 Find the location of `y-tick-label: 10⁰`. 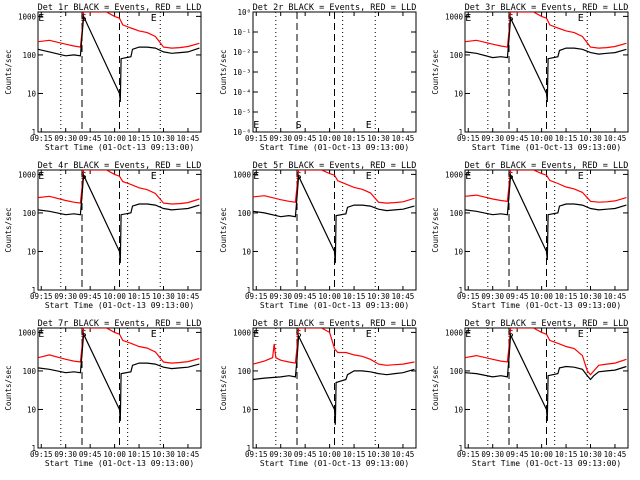

y-tick-label: 10⁰ is located at coordinates (244, 12).